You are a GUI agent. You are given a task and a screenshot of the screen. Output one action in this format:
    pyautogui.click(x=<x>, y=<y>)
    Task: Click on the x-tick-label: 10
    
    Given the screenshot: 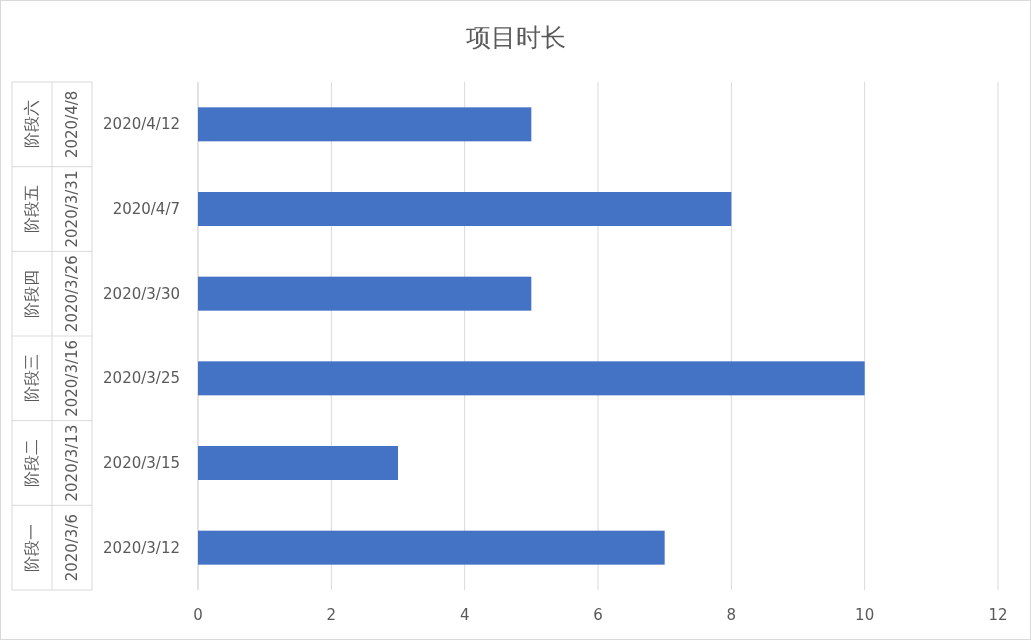 What is the action you would take?
    pyautogui.click(x=865, y=615)
    